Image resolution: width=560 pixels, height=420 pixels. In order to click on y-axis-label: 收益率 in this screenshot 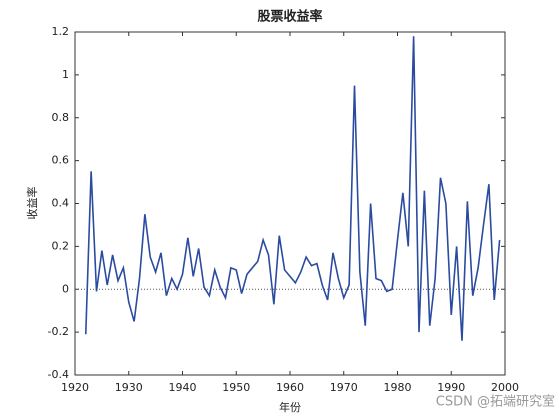, I will do `click(32, 203)`.